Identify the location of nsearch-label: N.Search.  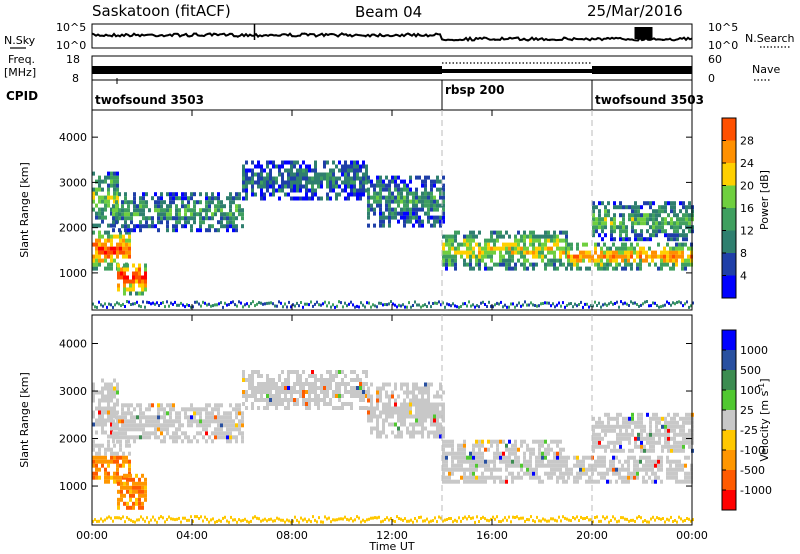
(770, 38).